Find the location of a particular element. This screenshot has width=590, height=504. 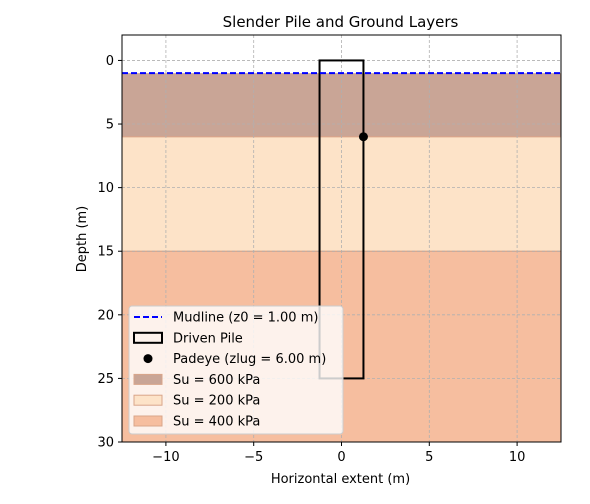

x-tick-label: 0 is located at coordinates (341, 457).